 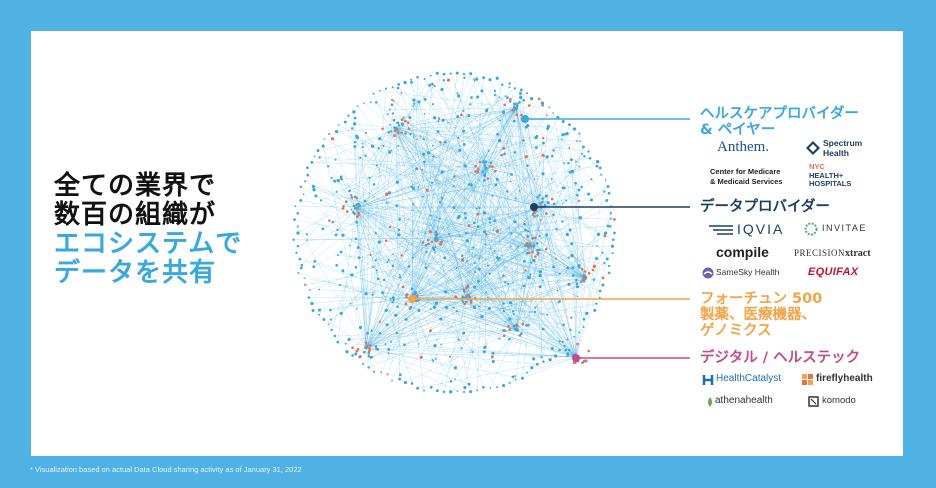 I want to click on samesky-text: SameSky Health, so click(x=748, y=272).